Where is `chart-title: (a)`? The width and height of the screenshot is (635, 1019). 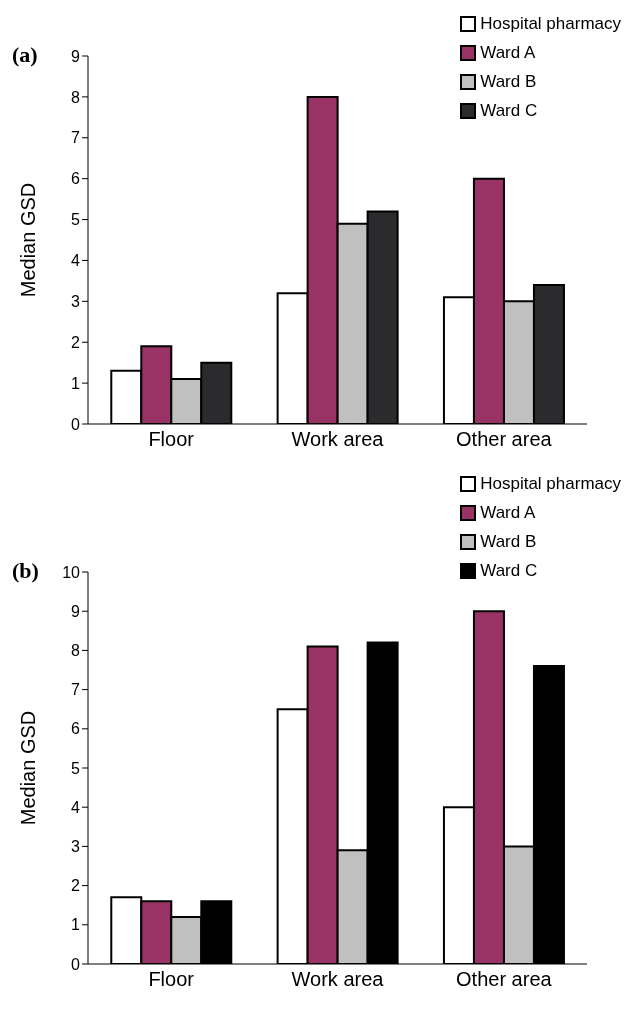
chart-title: (a) is located at coordinates (25, 55).